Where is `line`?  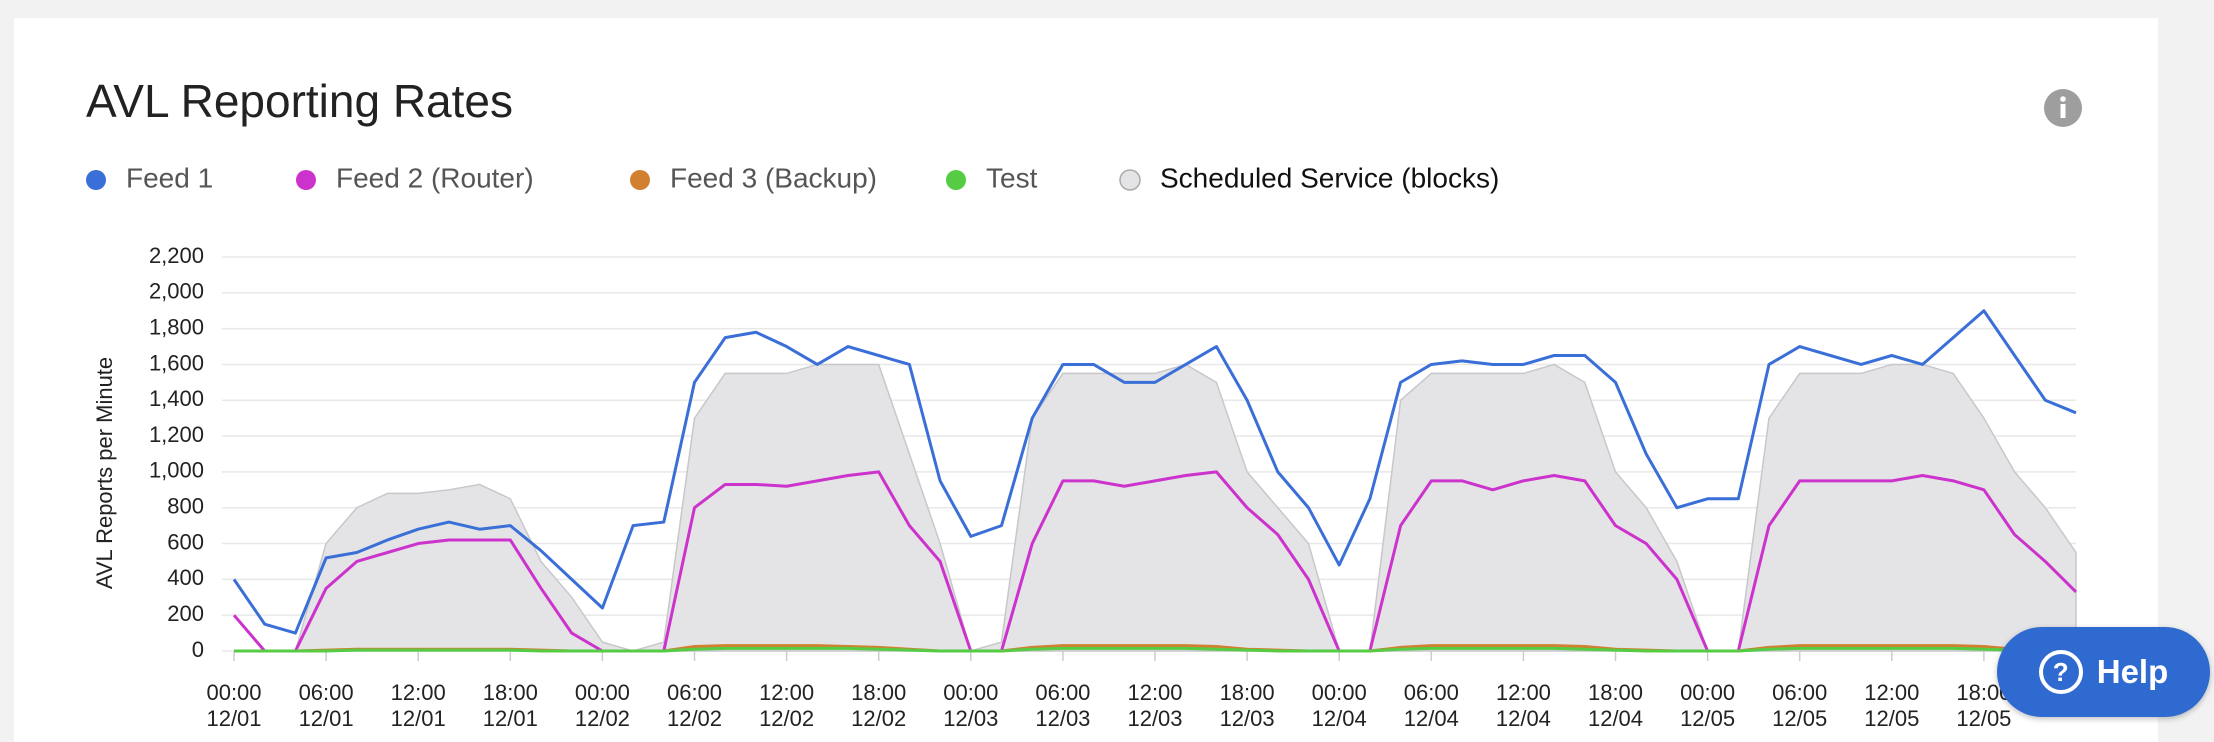 line is located at coordinates (1155, 649).